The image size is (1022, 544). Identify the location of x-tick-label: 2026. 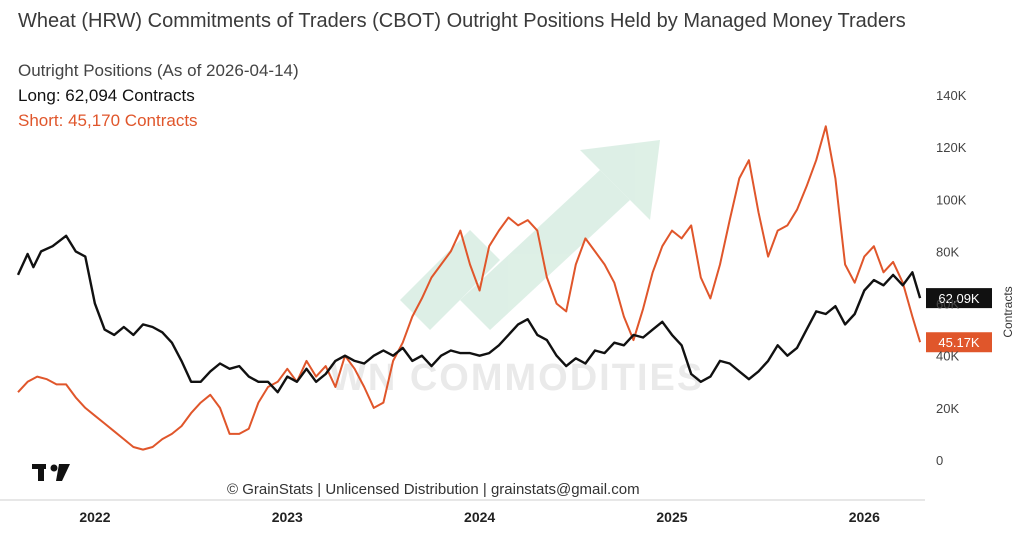
(864, 517).